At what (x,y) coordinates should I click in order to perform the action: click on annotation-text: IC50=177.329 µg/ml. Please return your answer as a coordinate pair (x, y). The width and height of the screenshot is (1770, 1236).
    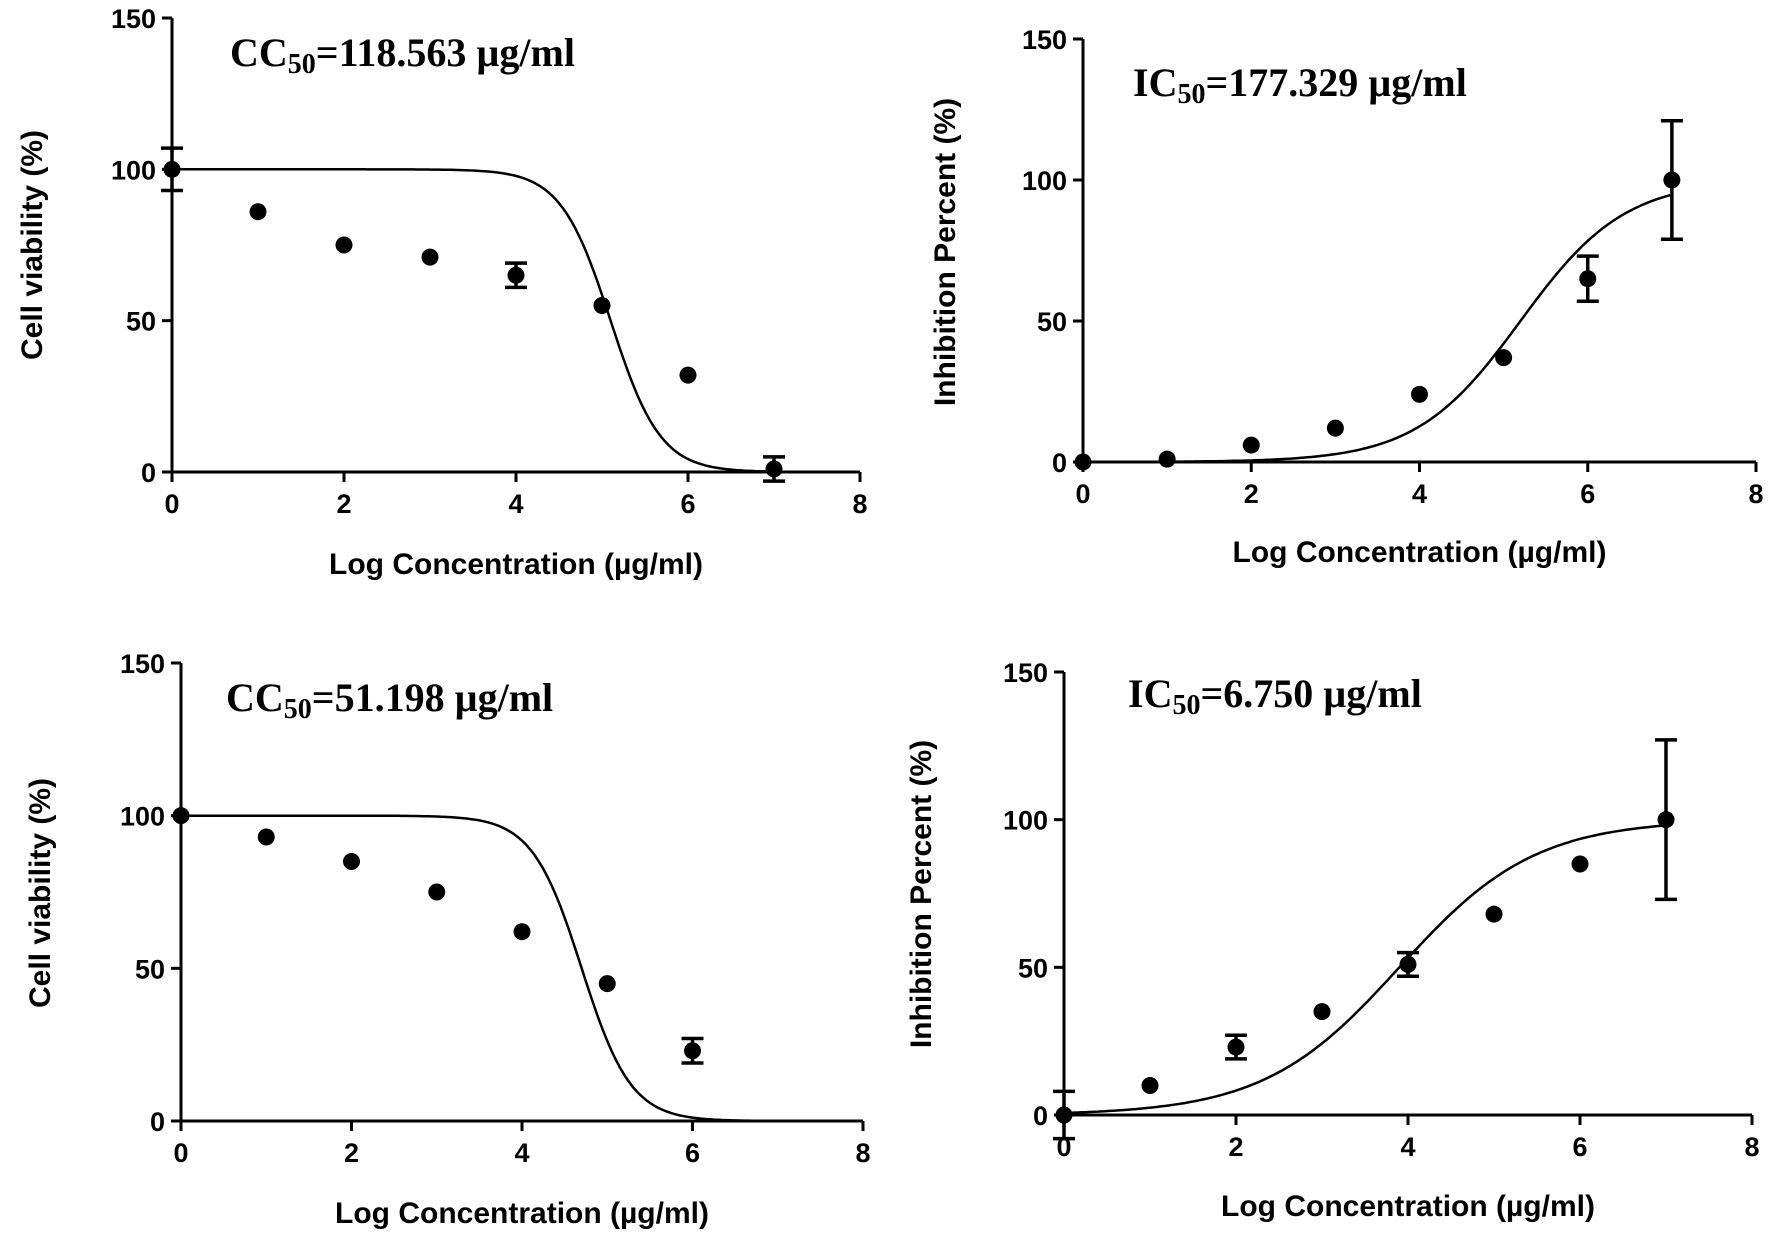
    Looking at the image, I should click on (1300, 85).